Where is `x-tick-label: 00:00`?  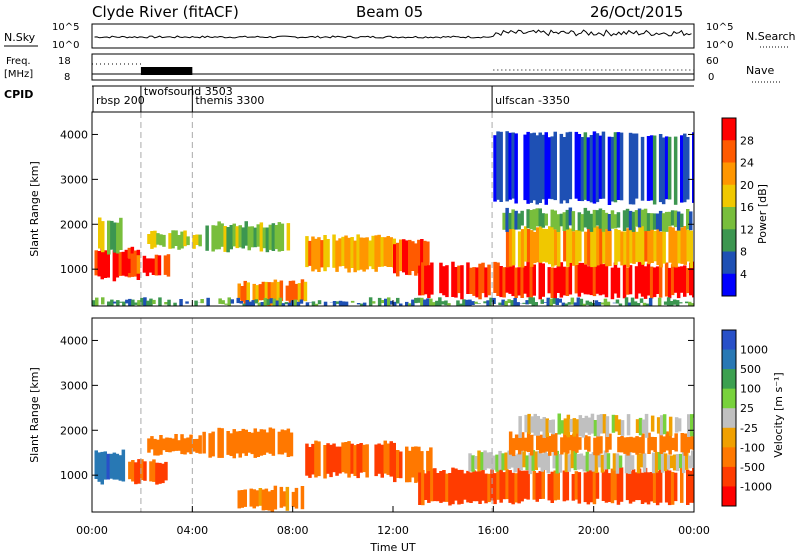
x-tick-label: 00:00 is located at coordinates (694, 530).